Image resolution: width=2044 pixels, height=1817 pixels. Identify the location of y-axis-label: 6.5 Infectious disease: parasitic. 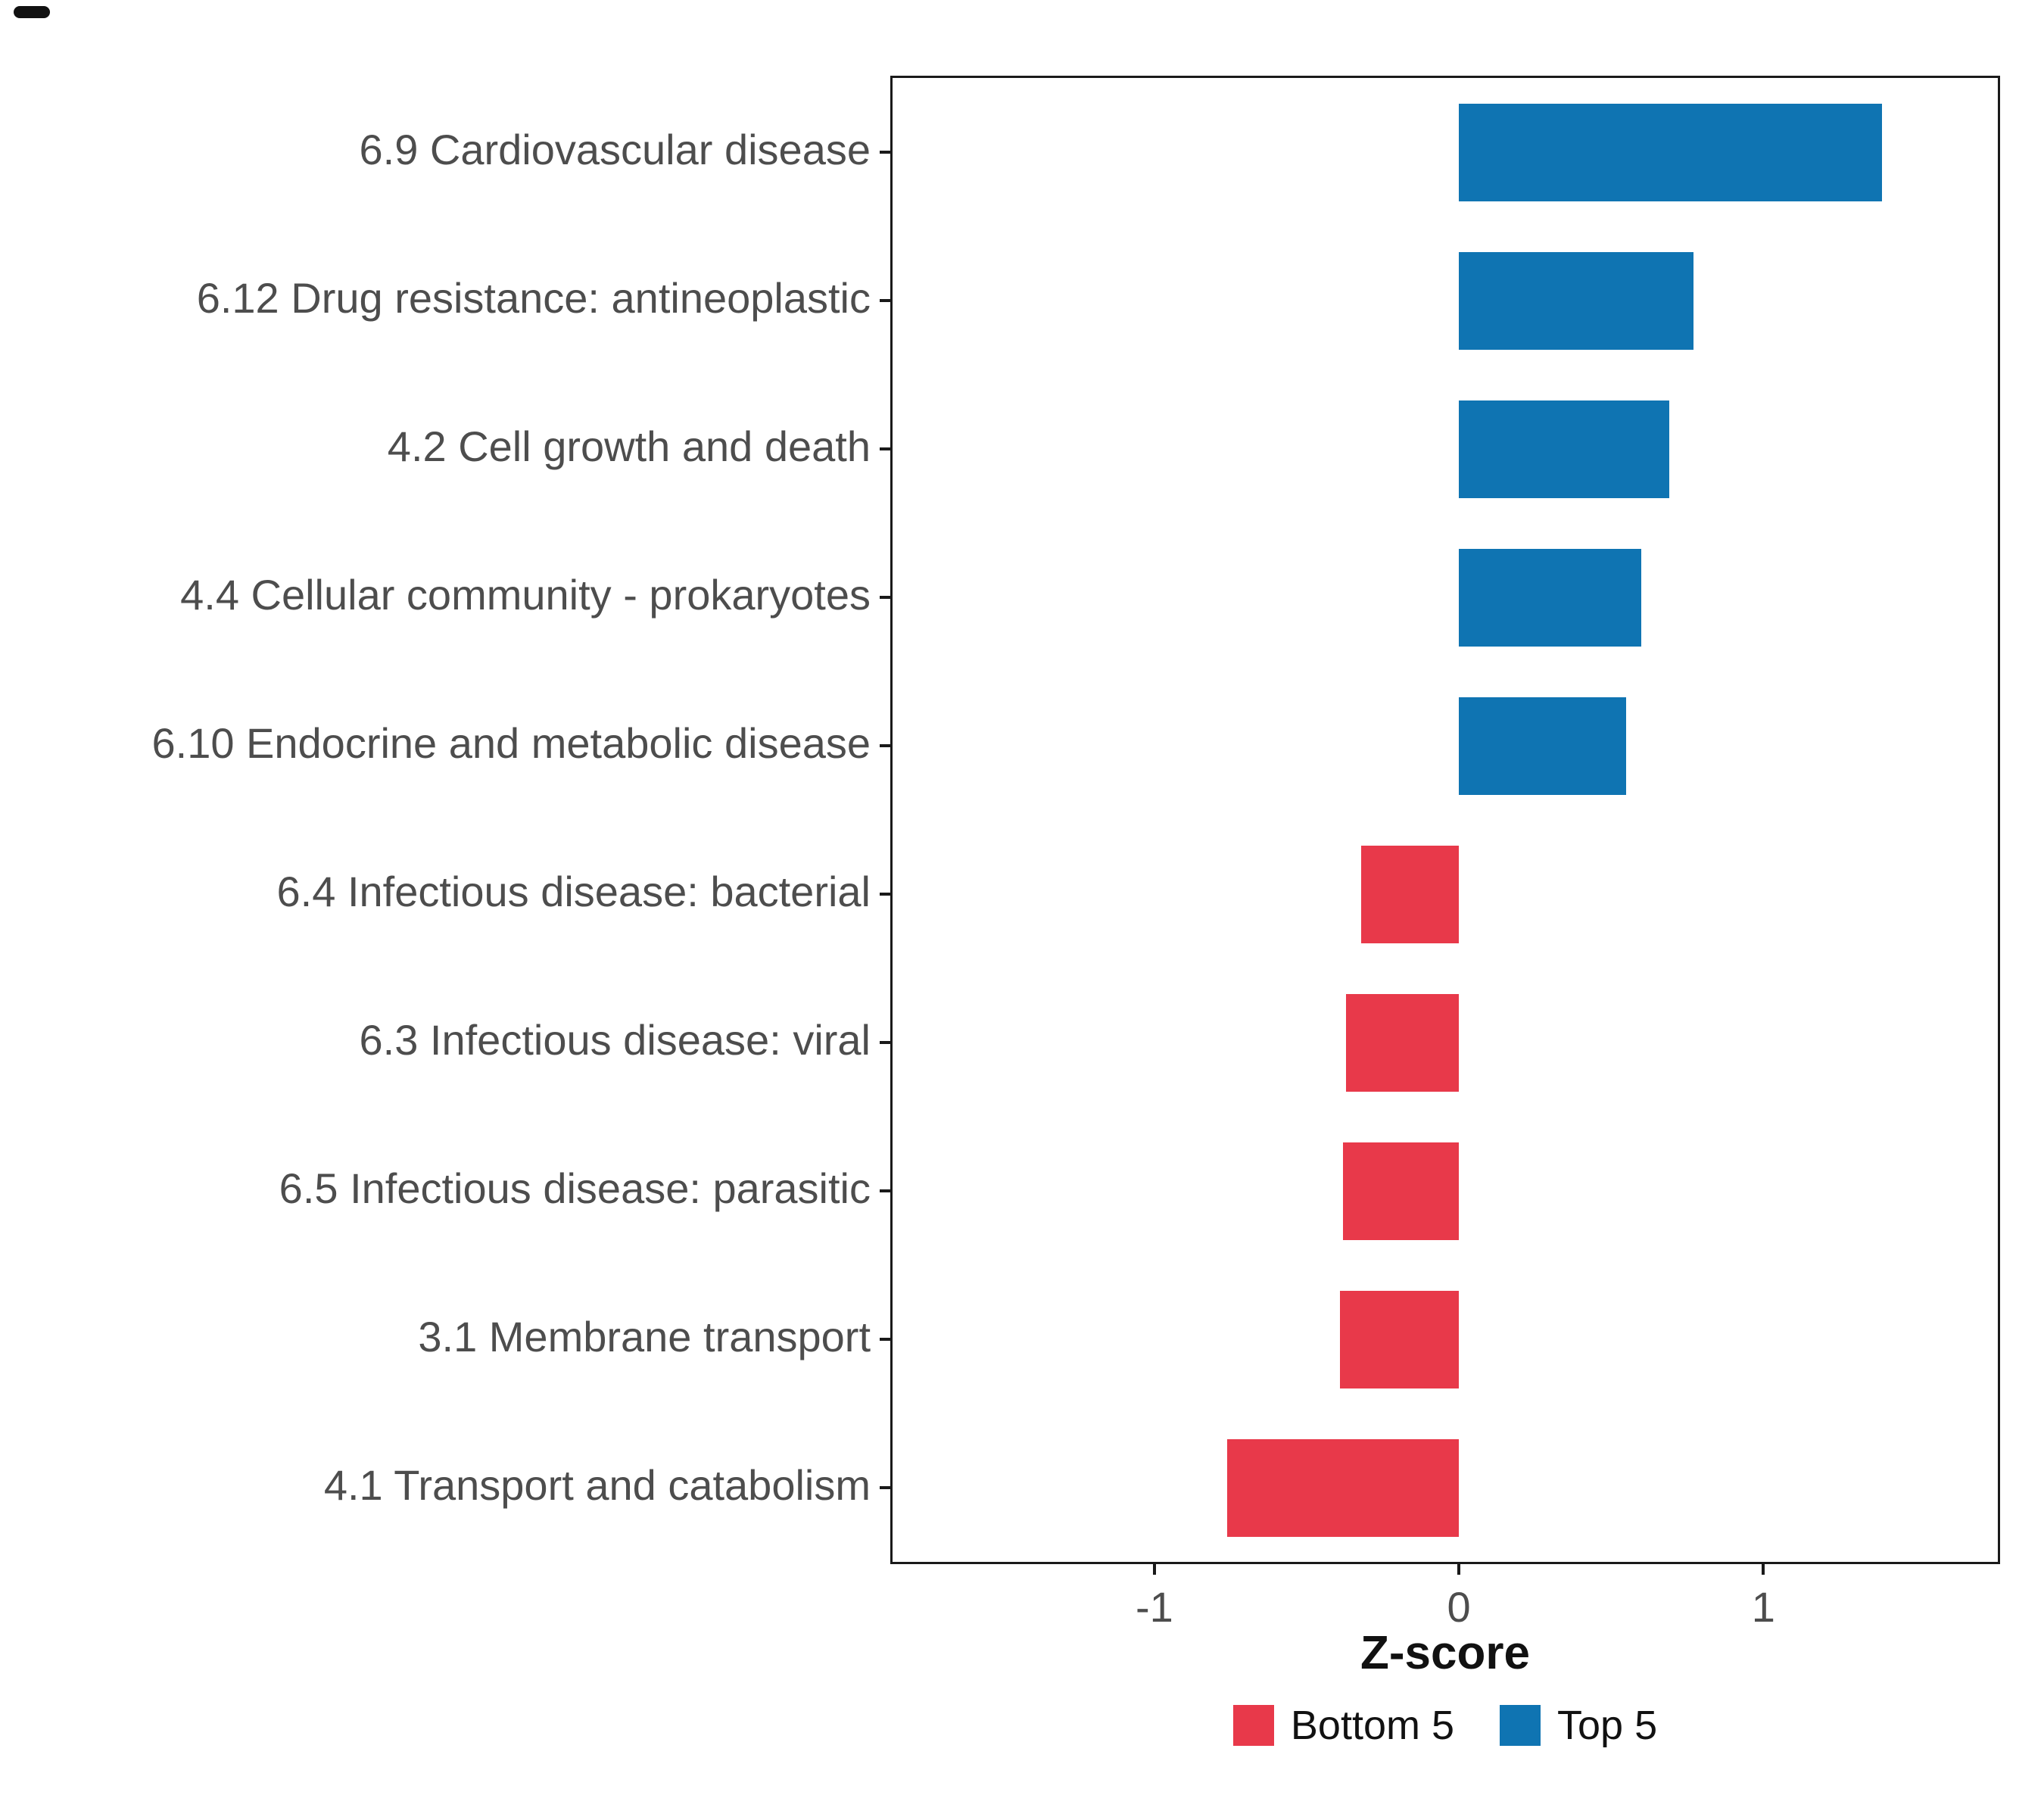
(575, 1188).